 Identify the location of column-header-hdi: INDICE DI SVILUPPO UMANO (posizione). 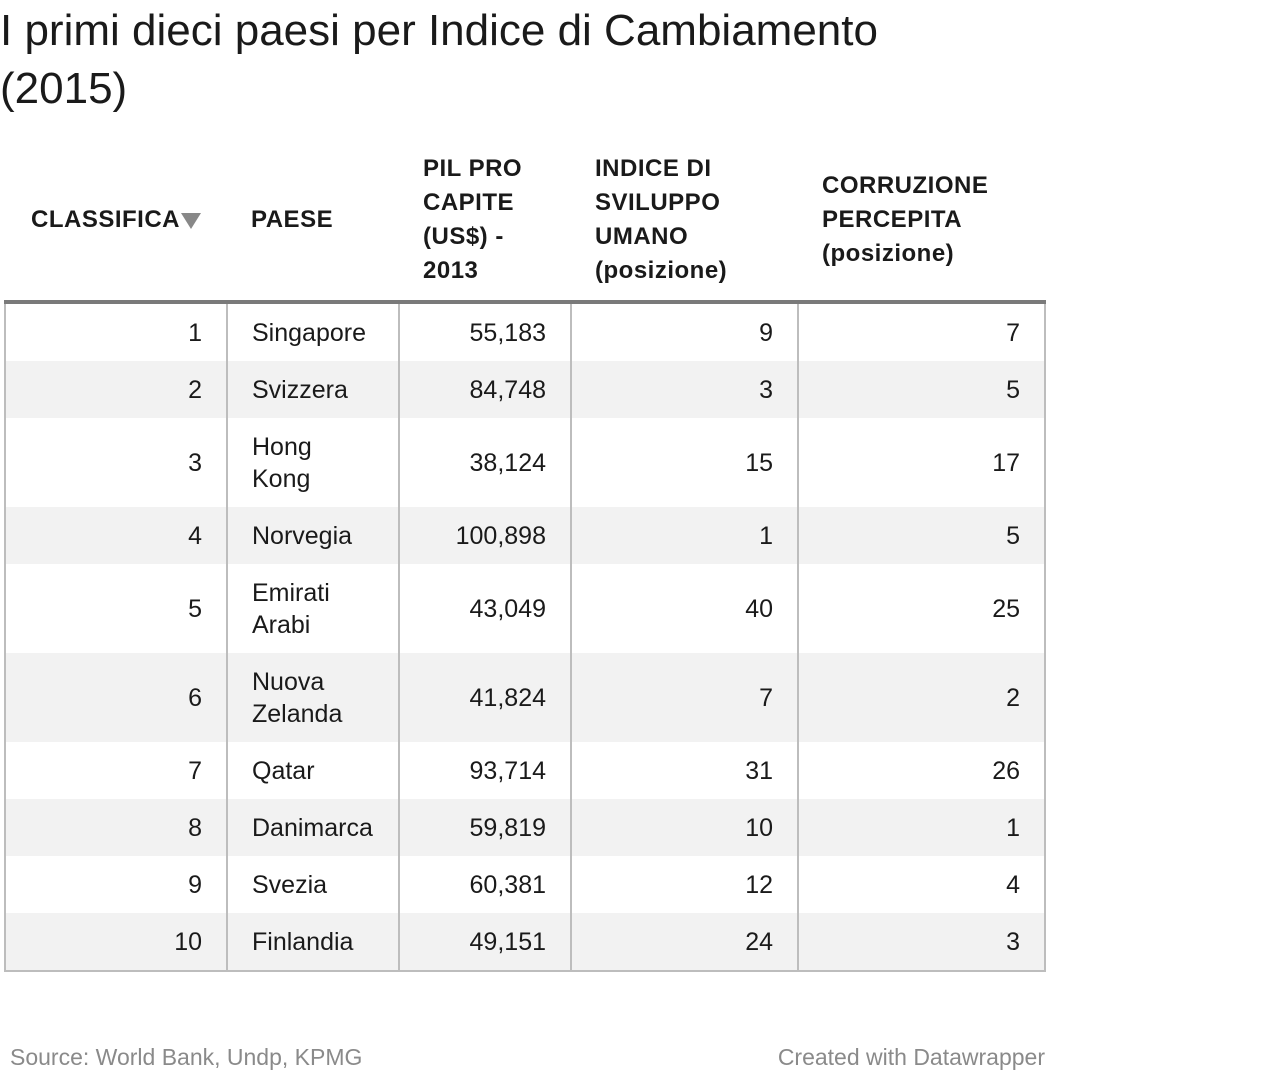
(684, 222).